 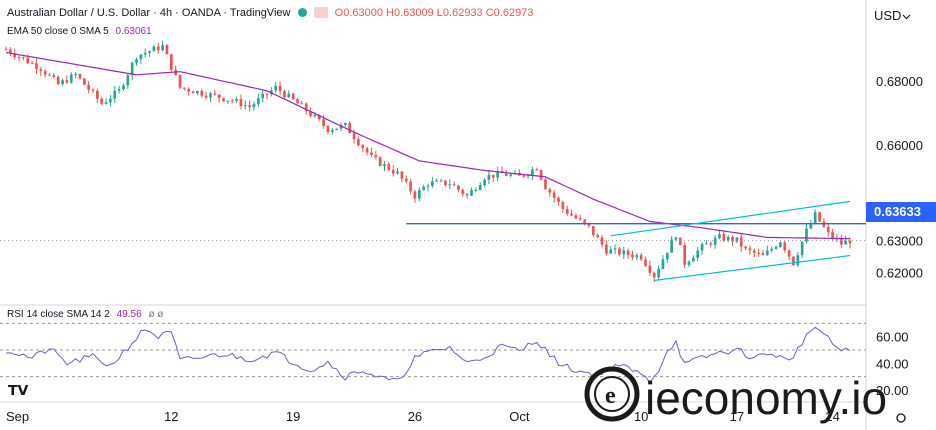 I want to click on currency-selector: USD, so click(x=892, y=15).